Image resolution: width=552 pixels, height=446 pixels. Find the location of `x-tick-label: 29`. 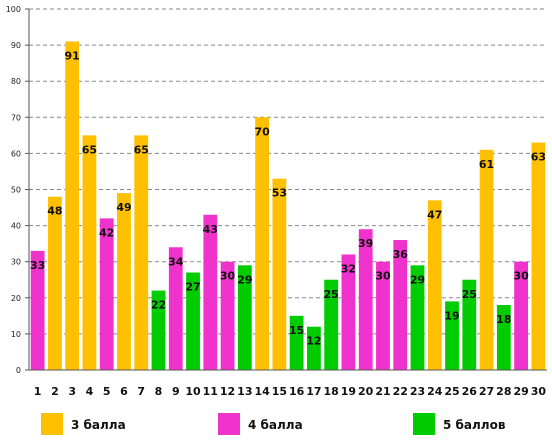

x-tick-label: 29 is located at coordinates (520, 391).